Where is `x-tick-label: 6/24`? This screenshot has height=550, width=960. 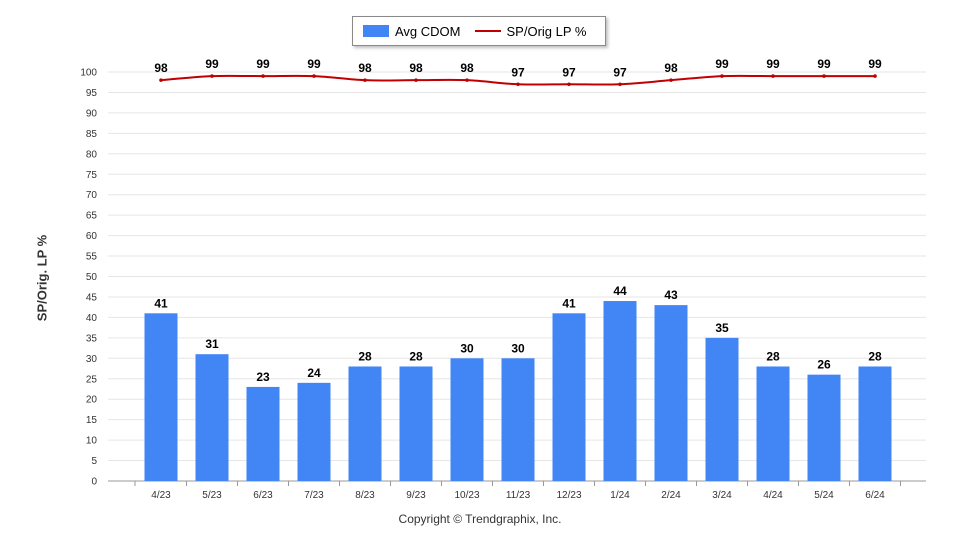 x-tick-label: 6/24 is located at coordinates (875, 495).